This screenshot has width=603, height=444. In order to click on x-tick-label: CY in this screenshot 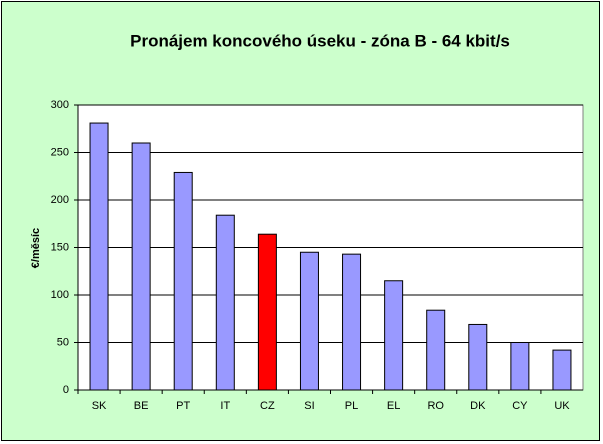, I will do `click(520, 406)`.